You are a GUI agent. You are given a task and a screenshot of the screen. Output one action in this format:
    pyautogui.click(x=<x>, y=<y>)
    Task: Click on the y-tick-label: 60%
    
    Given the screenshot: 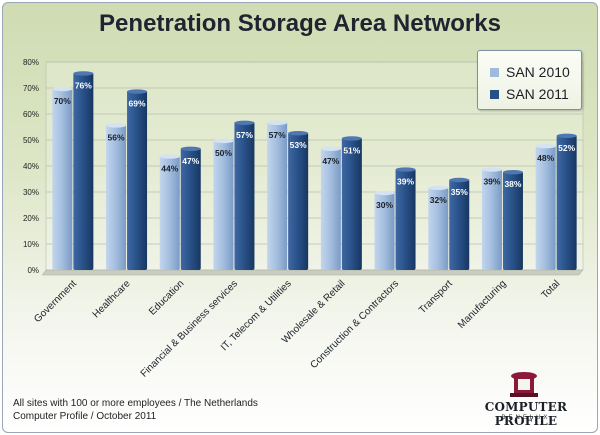 What is the action you would take?
    pyautogui.click(x=31, y=114)
    